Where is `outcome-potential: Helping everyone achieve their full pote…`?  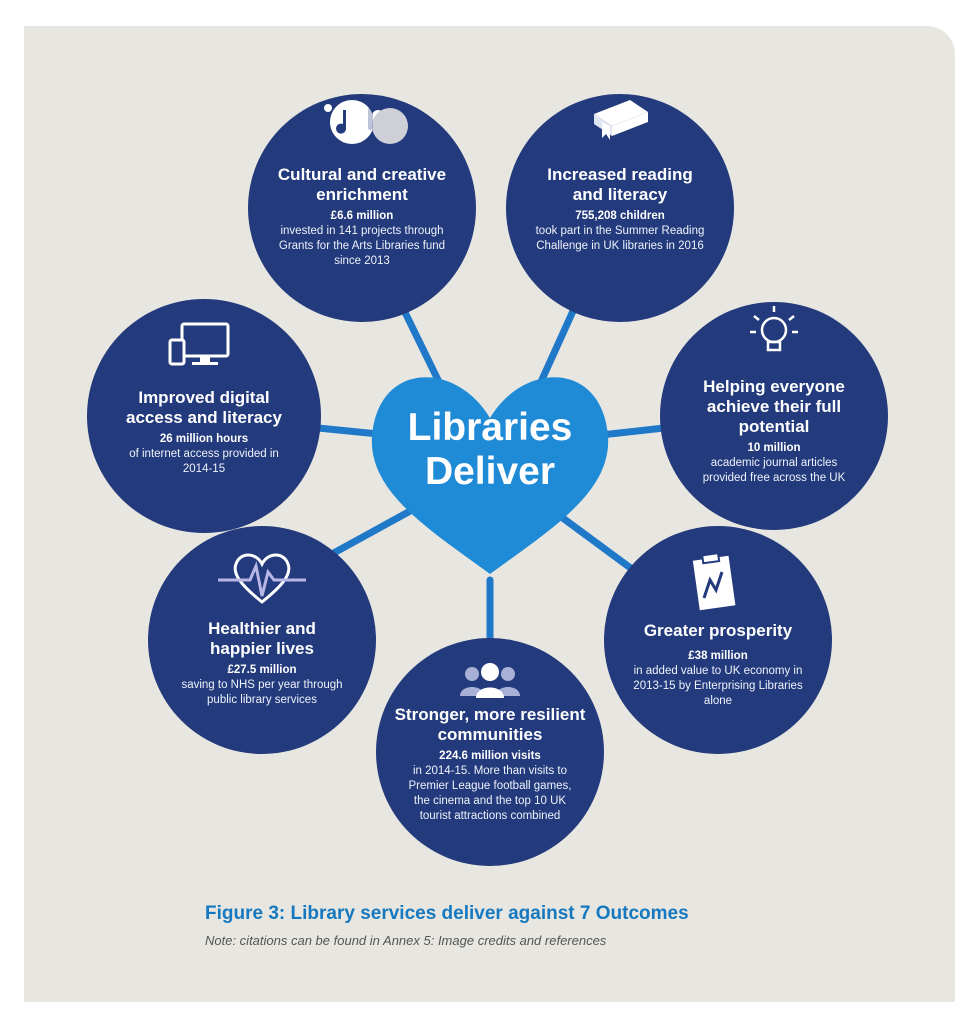 outcome-potential: Helping everyone achieve their full pote… is located at coordinates (774, 431).